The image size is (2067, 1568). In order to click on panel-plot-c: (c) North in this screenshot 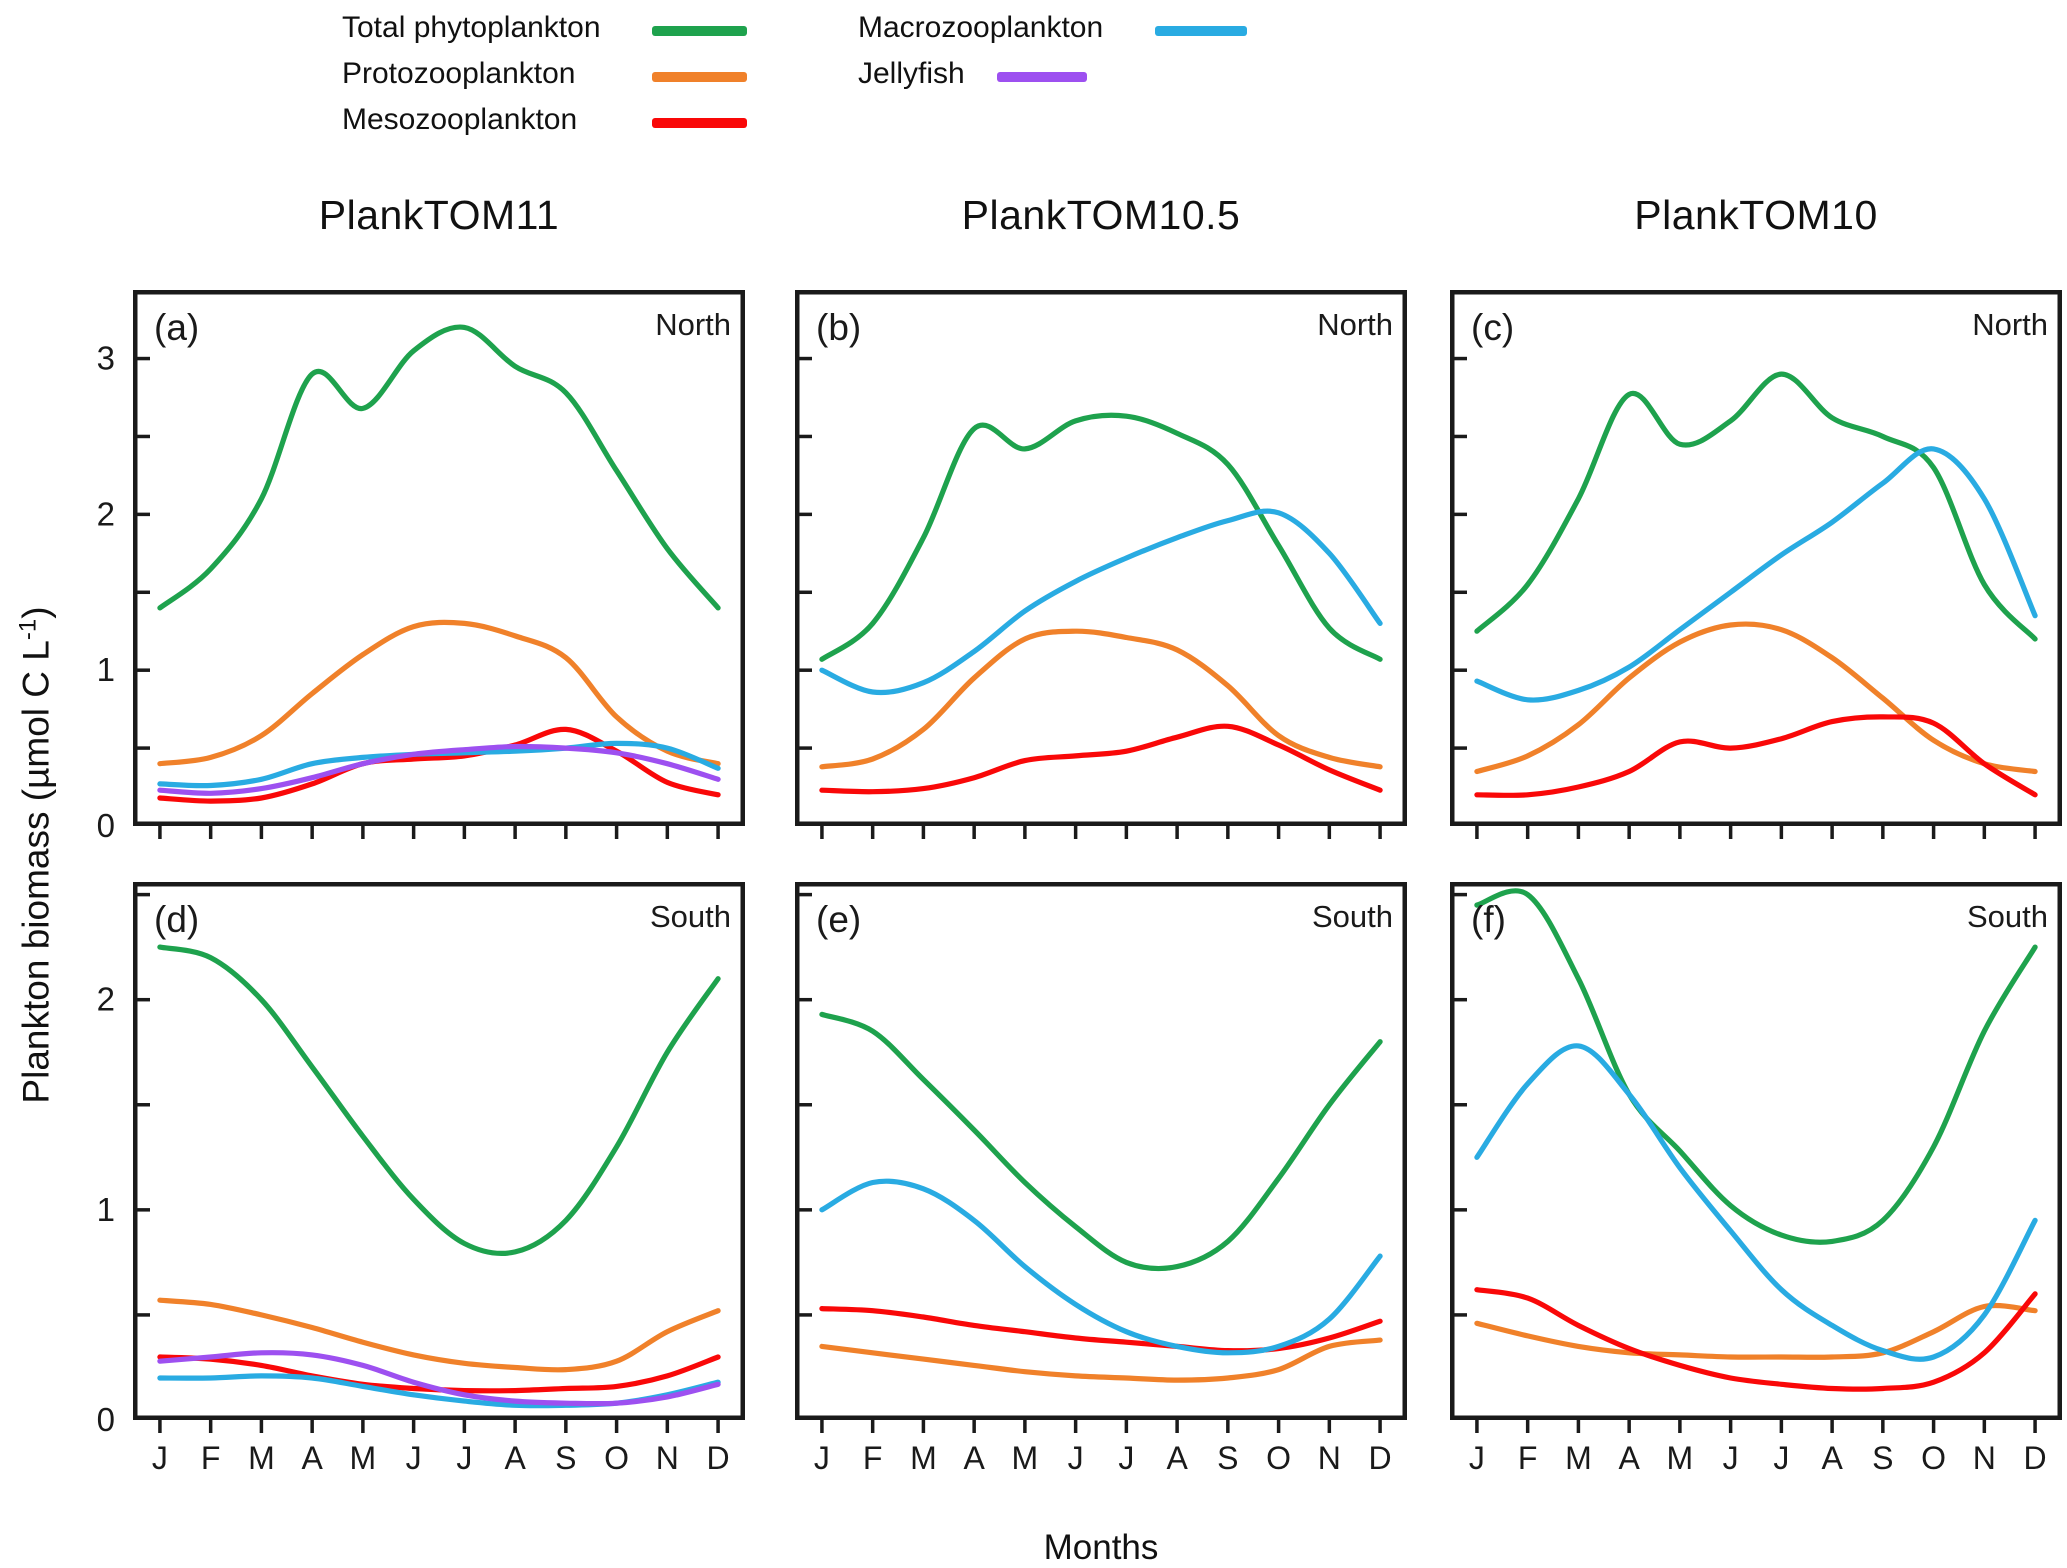, I will do `click(1756, 564)`.